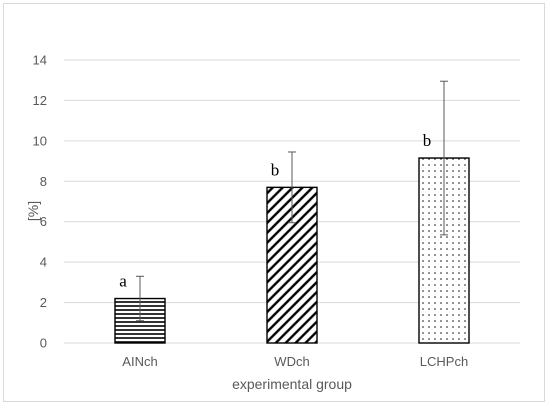  I want to click on y-tick-label: 8, so click(43, 181).